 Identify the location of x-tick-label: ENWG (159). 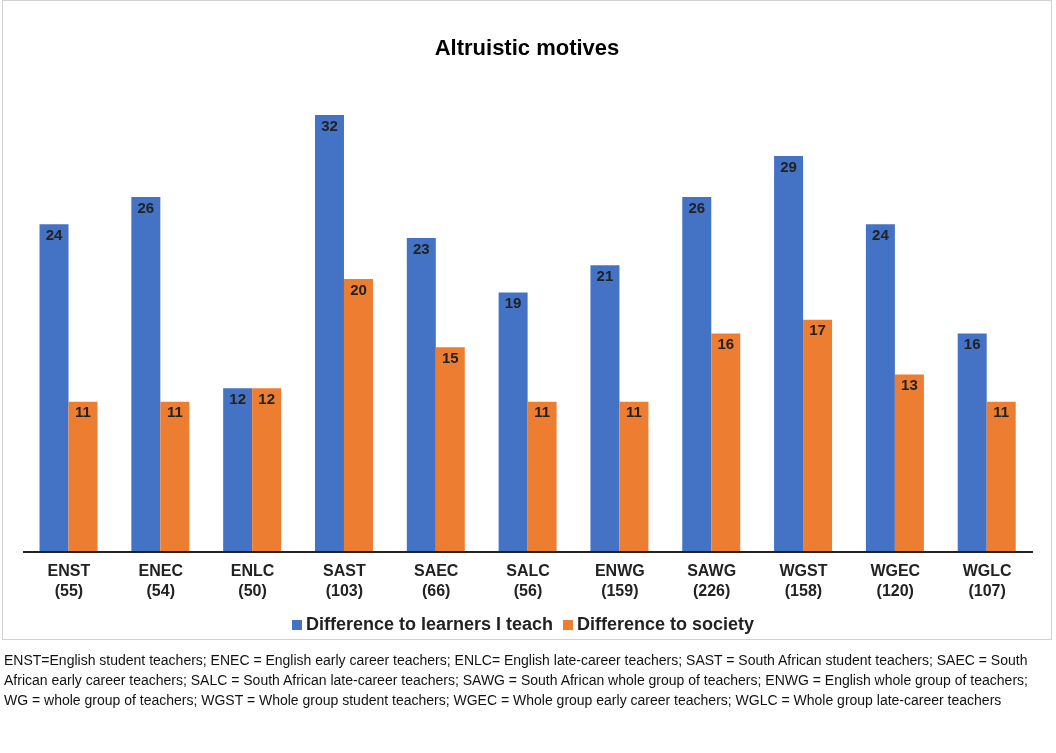
(619, 580).